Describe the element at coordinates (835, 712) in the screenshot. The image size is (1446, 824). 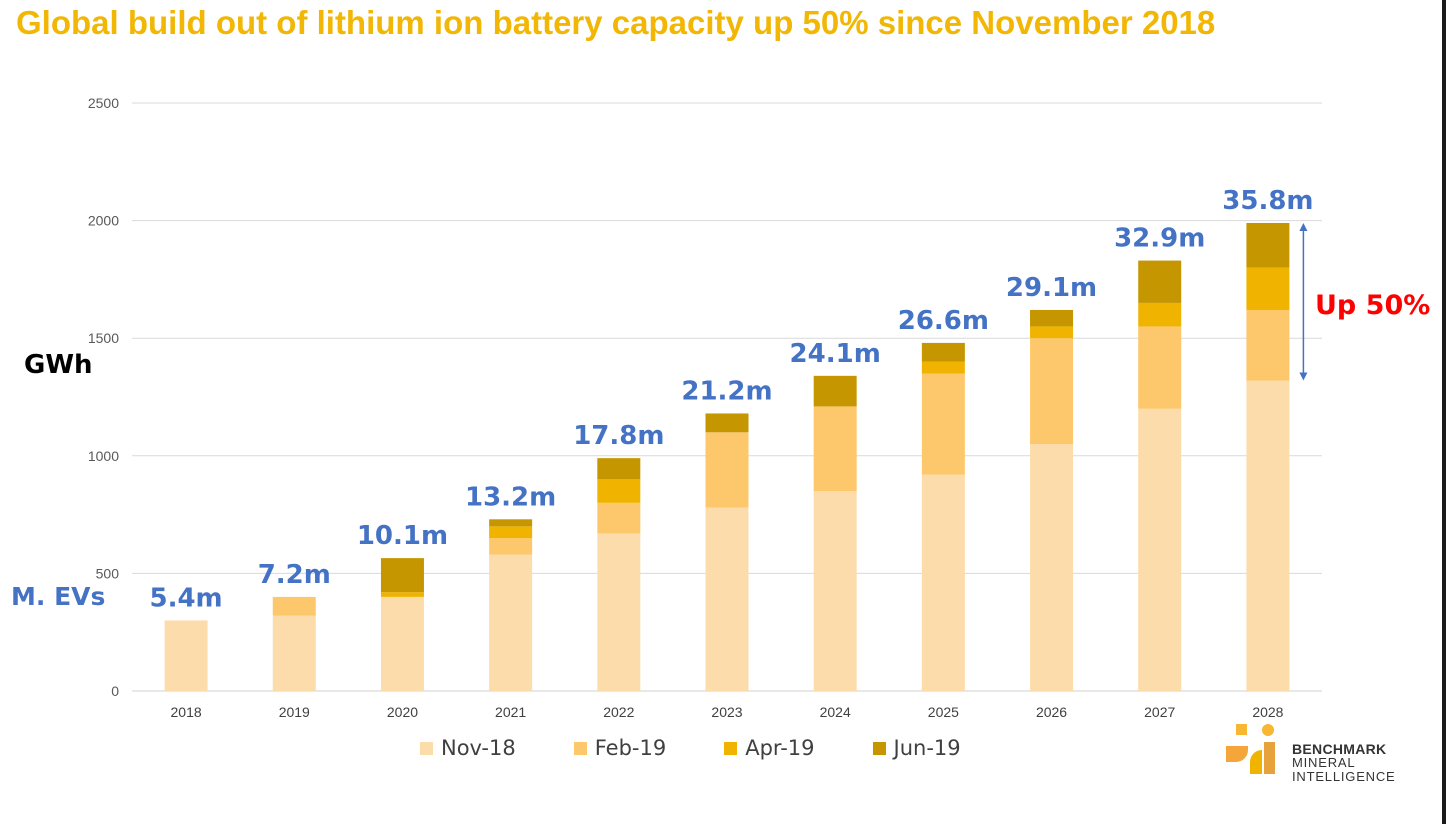
I see `x-tick-label: 2024` at that location.